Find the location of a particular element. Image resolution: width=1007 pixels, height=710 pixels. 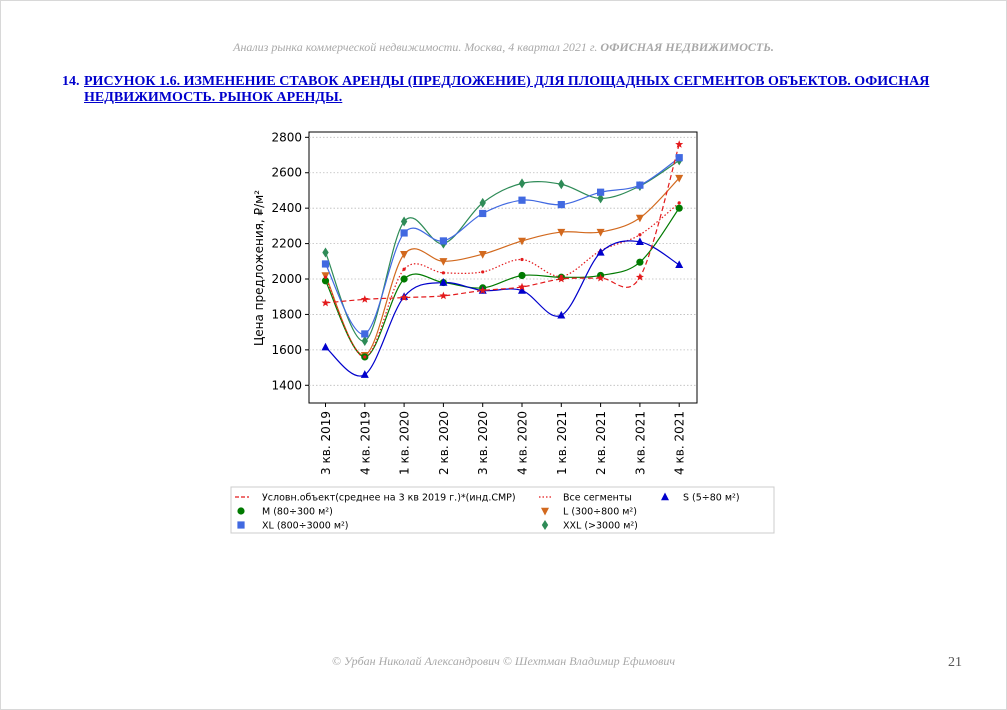

legend-label: XXL (>3000 м²) is located at coordinates (600, 526).